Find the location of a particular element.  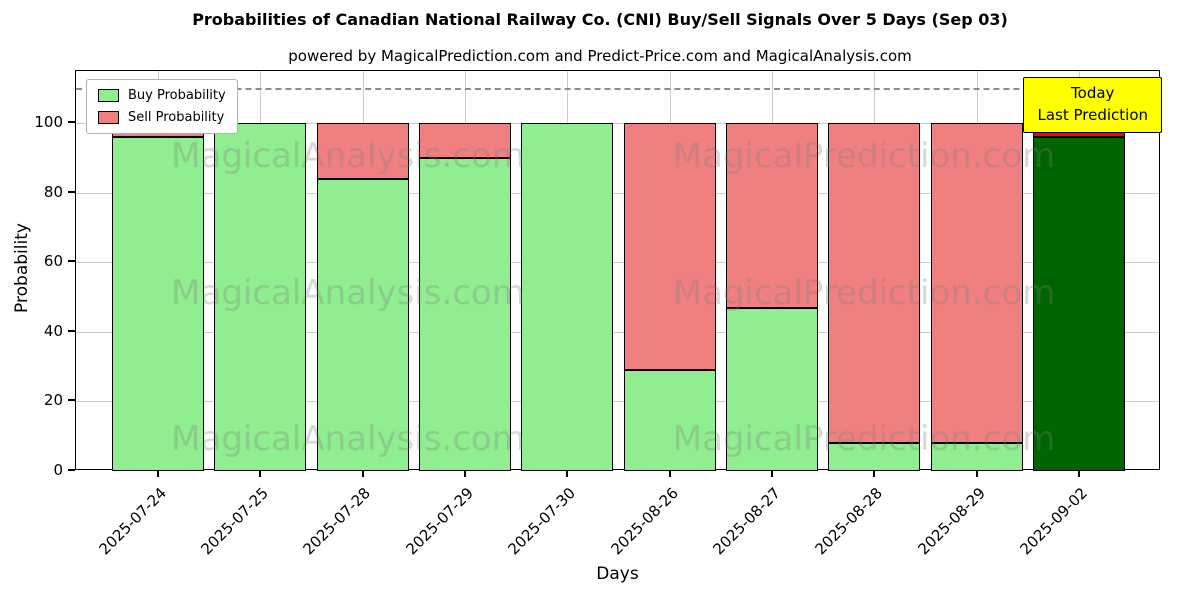

y-tick-label: 60 is located at coordinates (53, 261).